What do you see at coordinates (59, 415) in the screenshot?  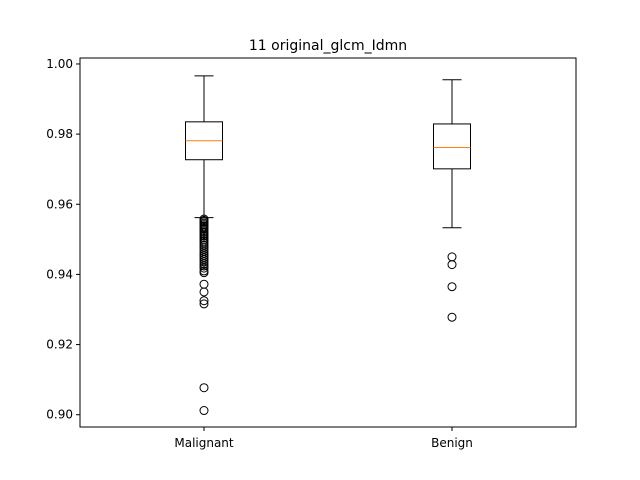 I see `y-tick-label: 0.90` at bounding box center [59, 415].